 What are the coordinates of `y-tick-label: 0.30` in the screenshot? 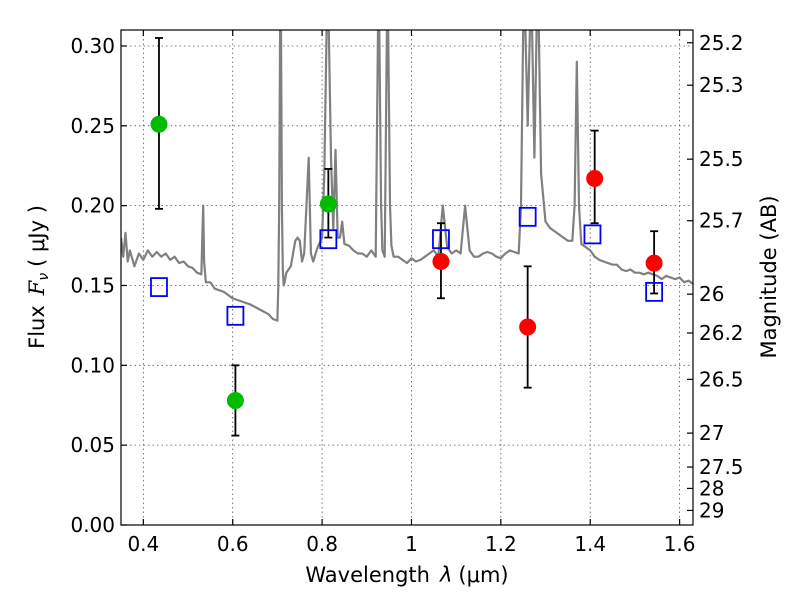 It's located at (92, 46).